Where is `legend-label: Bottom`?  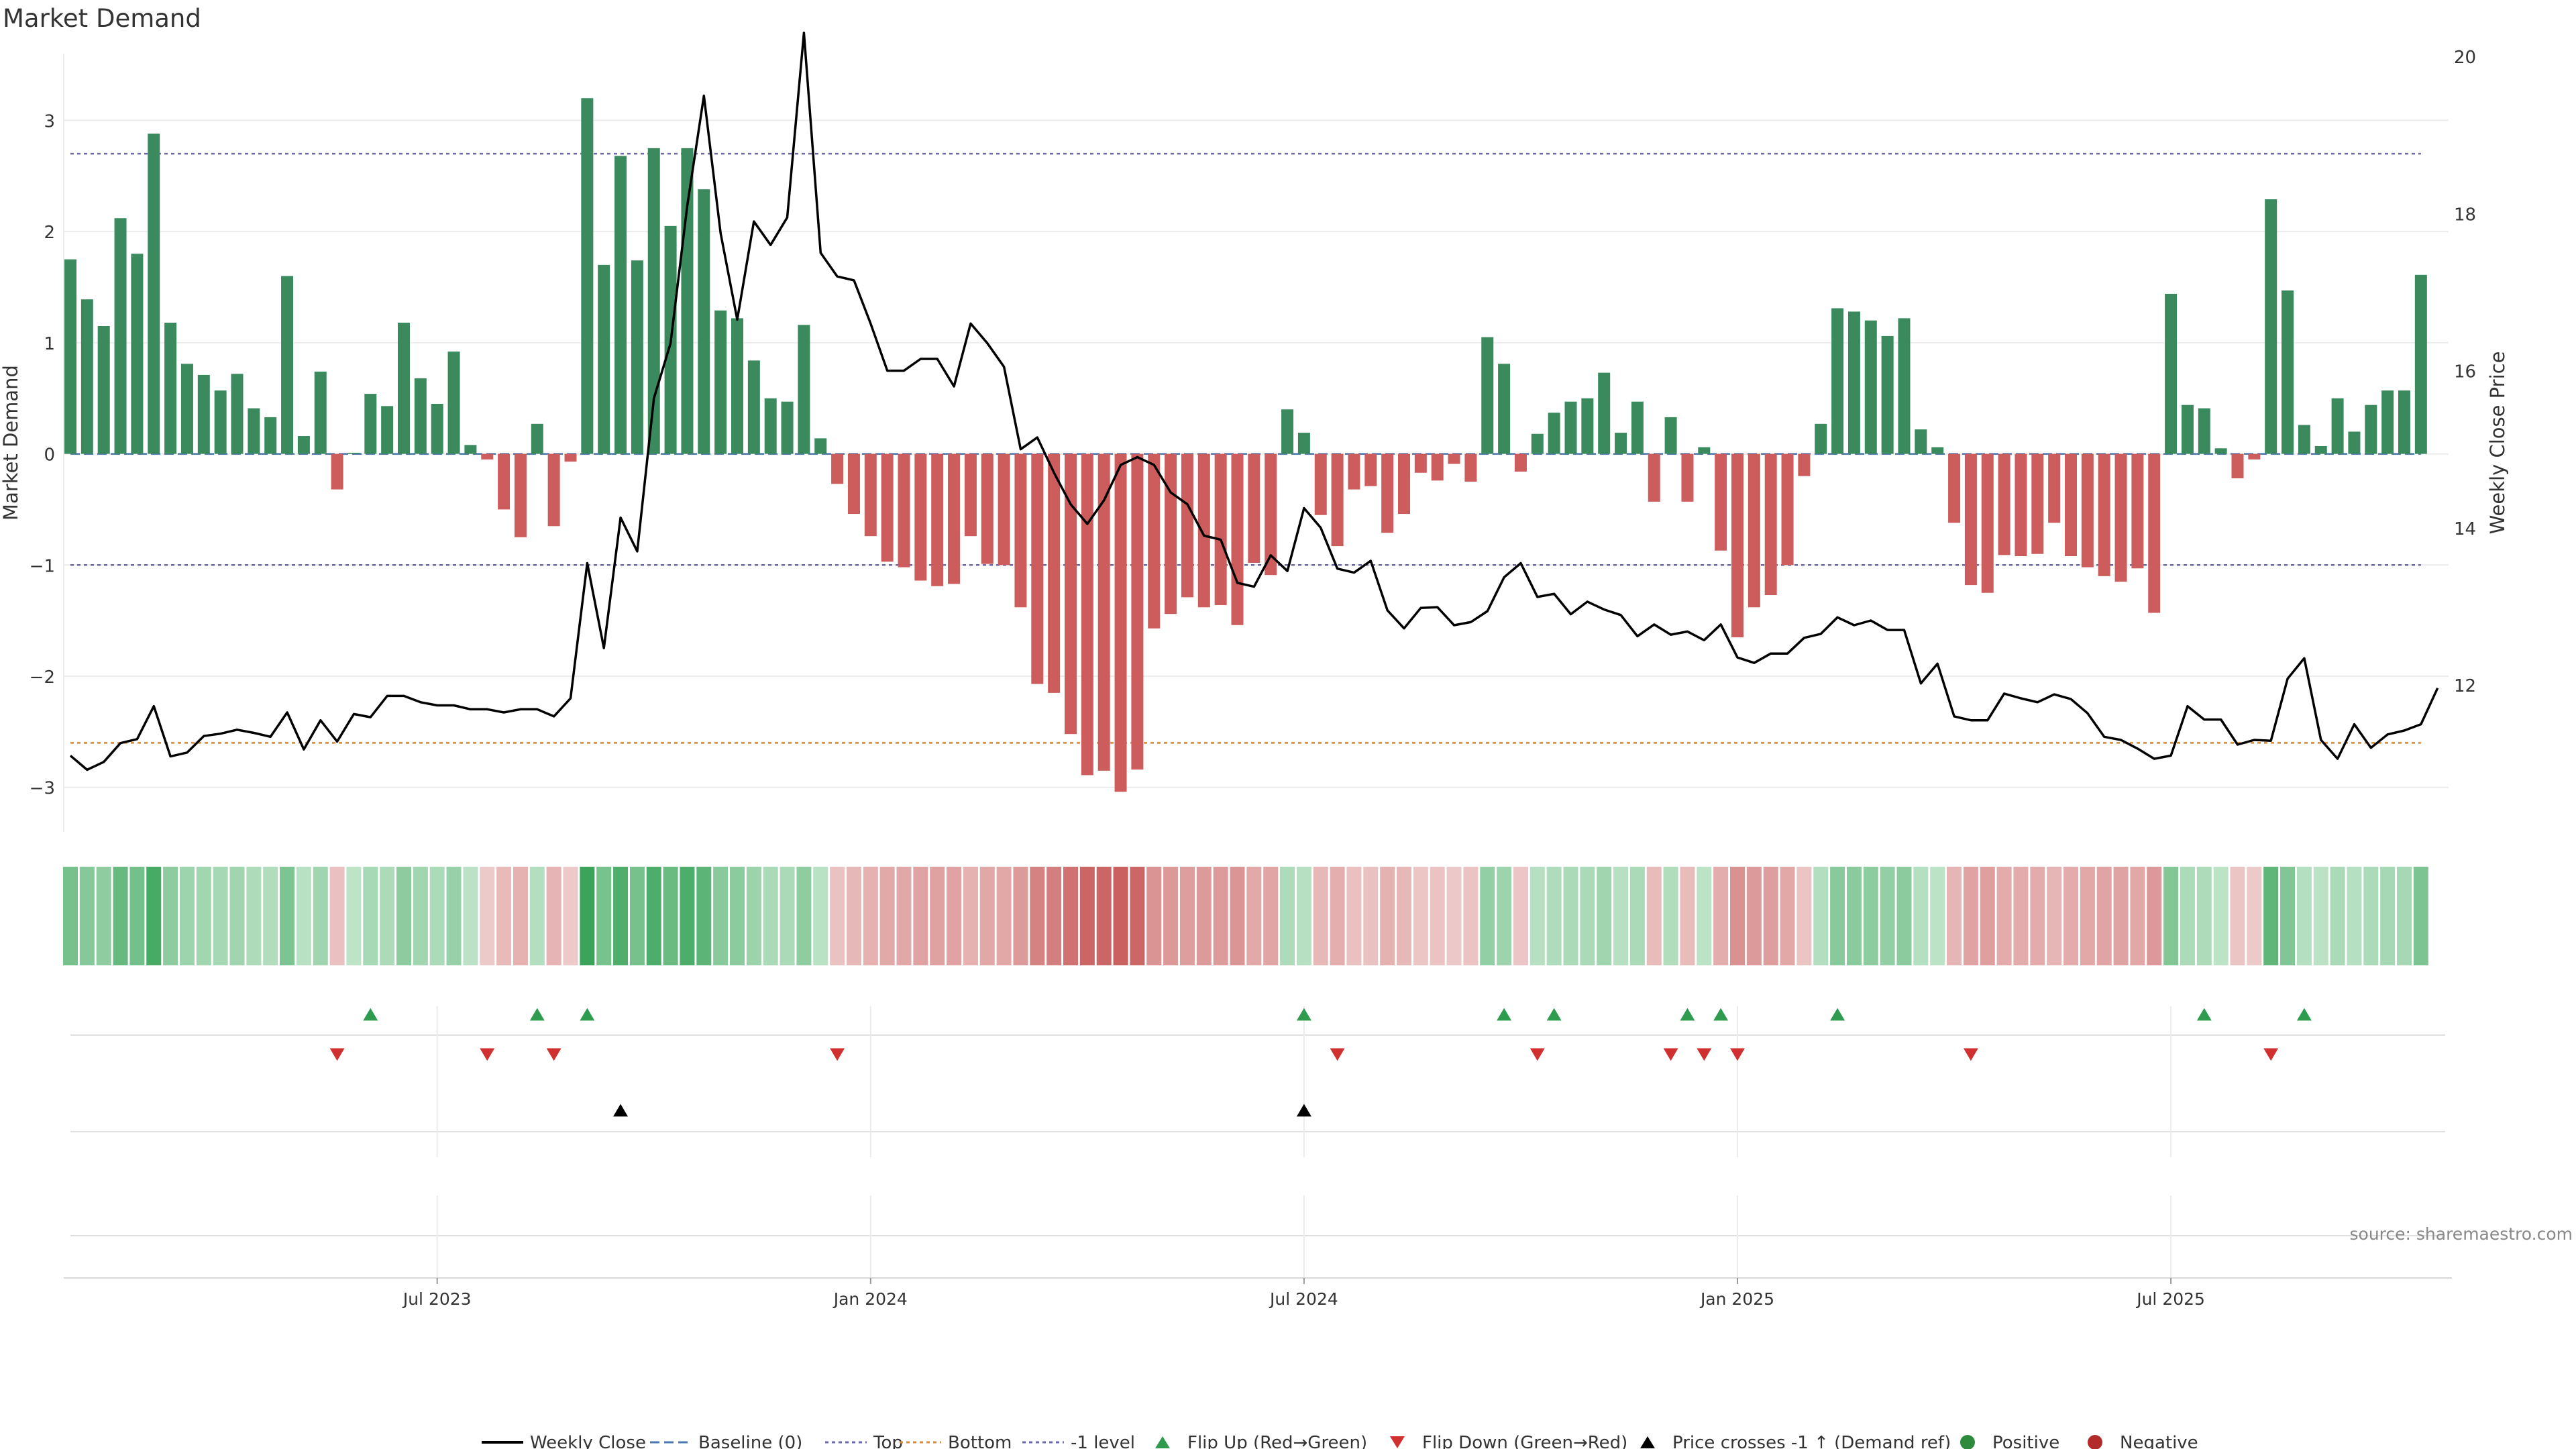 legend-label: Bottom is located at coordinates (980, 1441).